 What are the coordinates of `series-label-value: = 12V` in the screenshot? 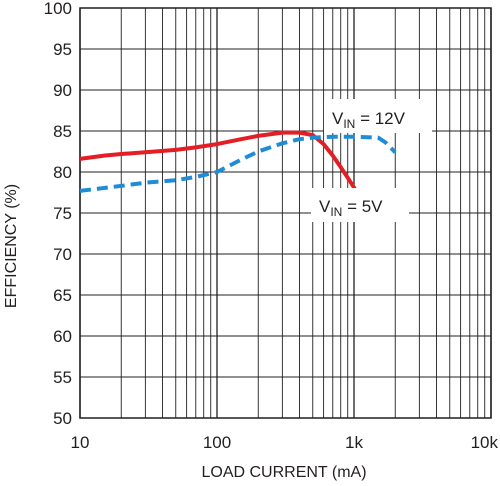 It's located at (380, 118).